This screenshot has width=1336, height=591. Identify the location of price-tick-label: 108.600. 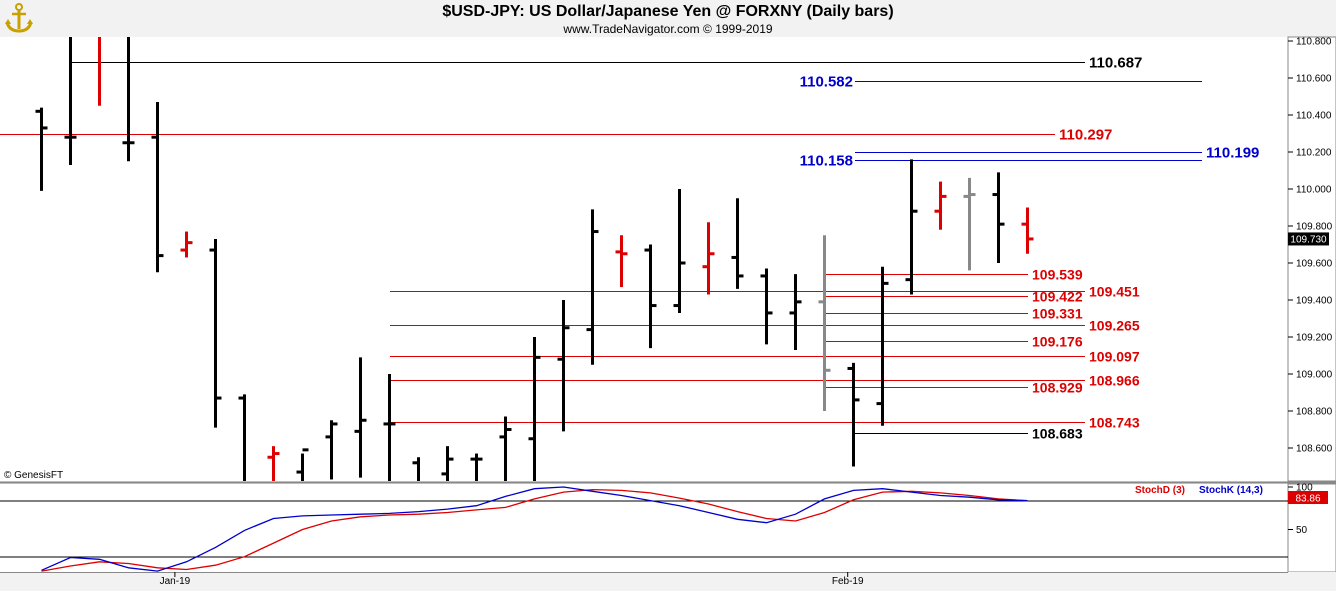
(1314, 449).